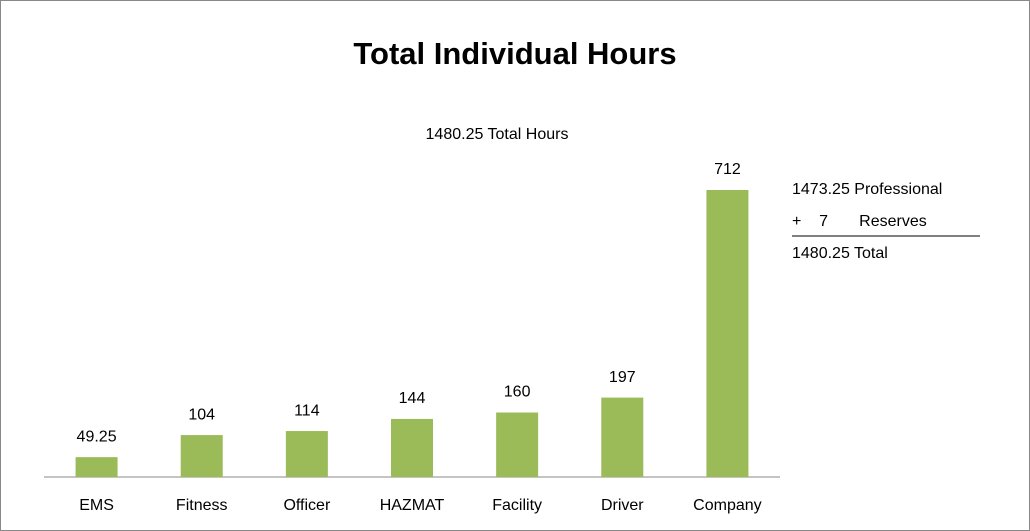 The width and height of the screenshot is (1030, 531). What do you see at coordinates (412, 505) in the screenshot?
I see `x-tick-label: HAZMAT` at bounding box center [412, 505].